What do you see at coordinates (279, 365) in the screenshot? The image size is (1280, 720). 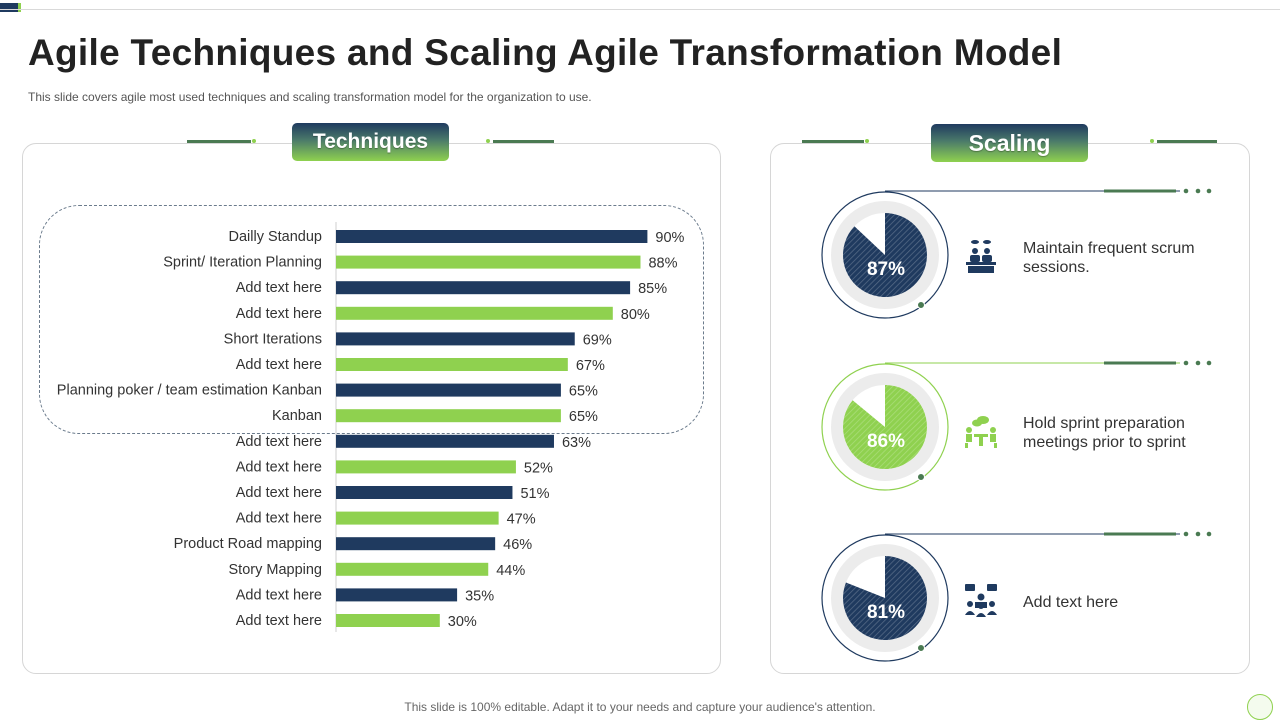 I see `category-label-6: Add text here` at bounding box center [279, 365].